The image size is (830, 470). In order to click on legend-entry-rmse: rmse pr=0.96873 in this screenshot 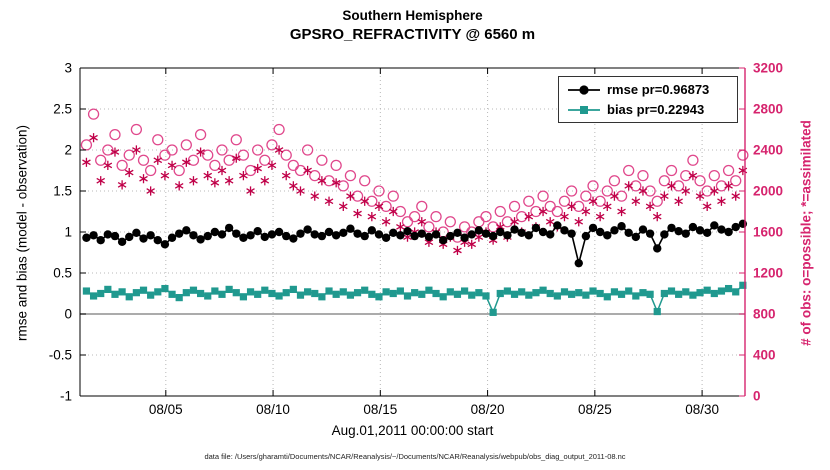, I will do `click(648, 89)`.